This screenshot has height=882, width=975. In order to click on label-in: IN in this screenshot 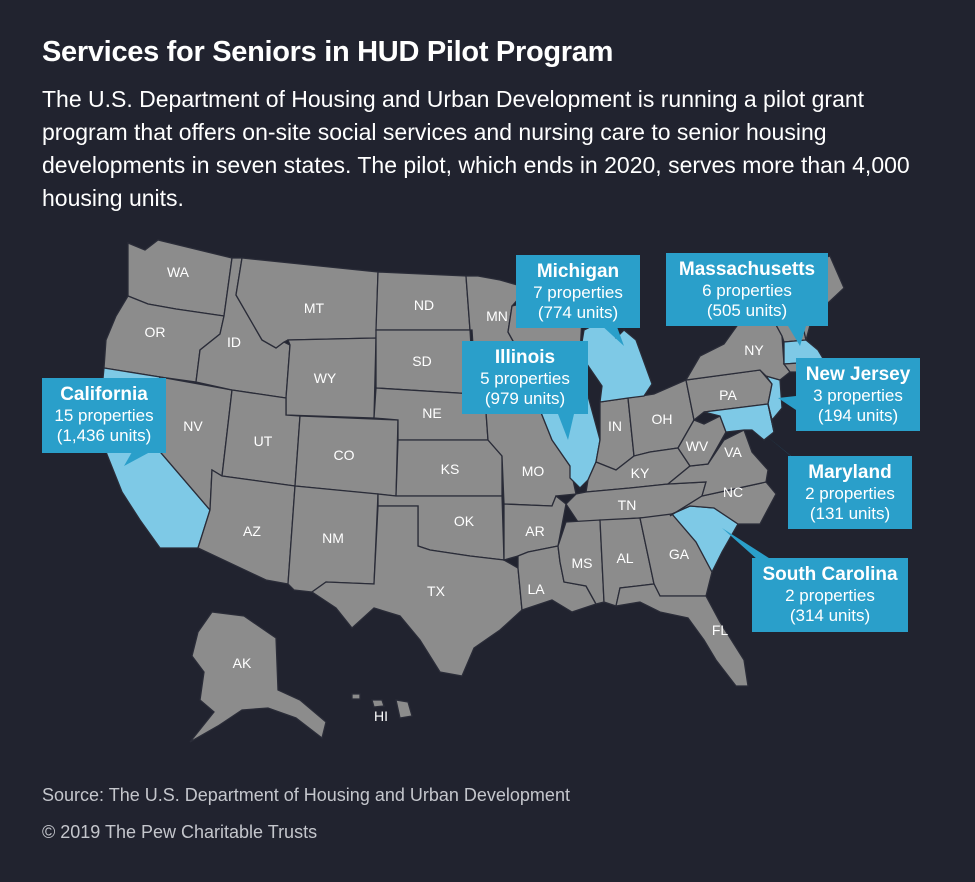, I will do `click(615, 426)`.